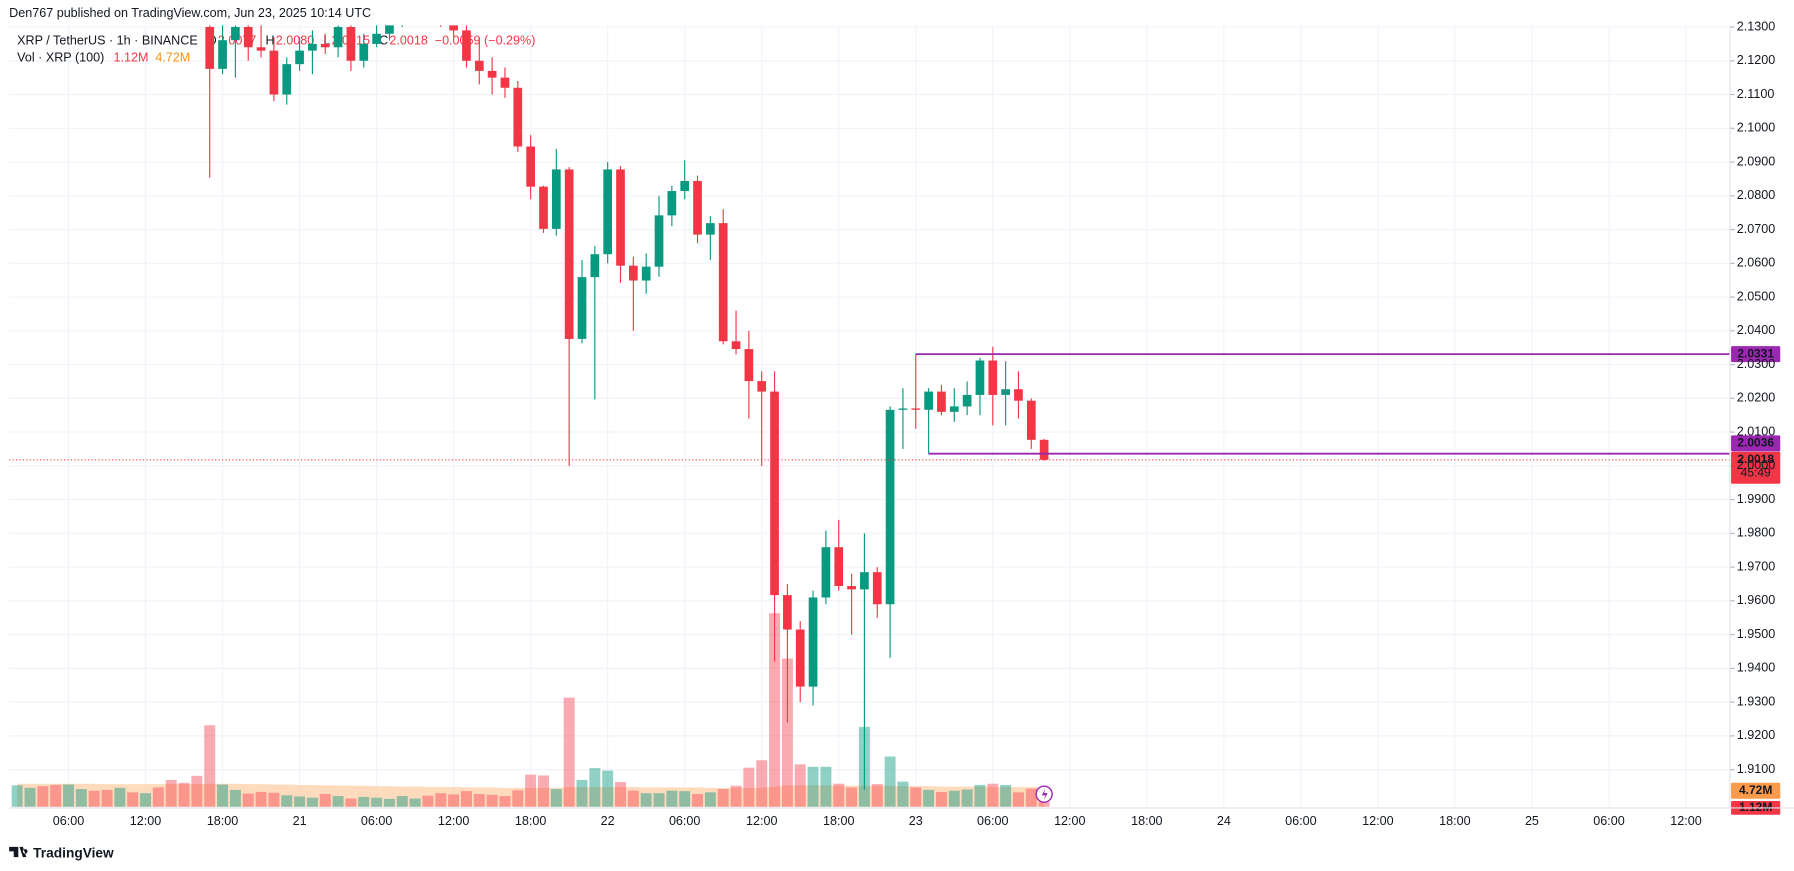 The height and width of the screenshot is (871, 1794). I want to click on footer-logo, so click(18, 852).